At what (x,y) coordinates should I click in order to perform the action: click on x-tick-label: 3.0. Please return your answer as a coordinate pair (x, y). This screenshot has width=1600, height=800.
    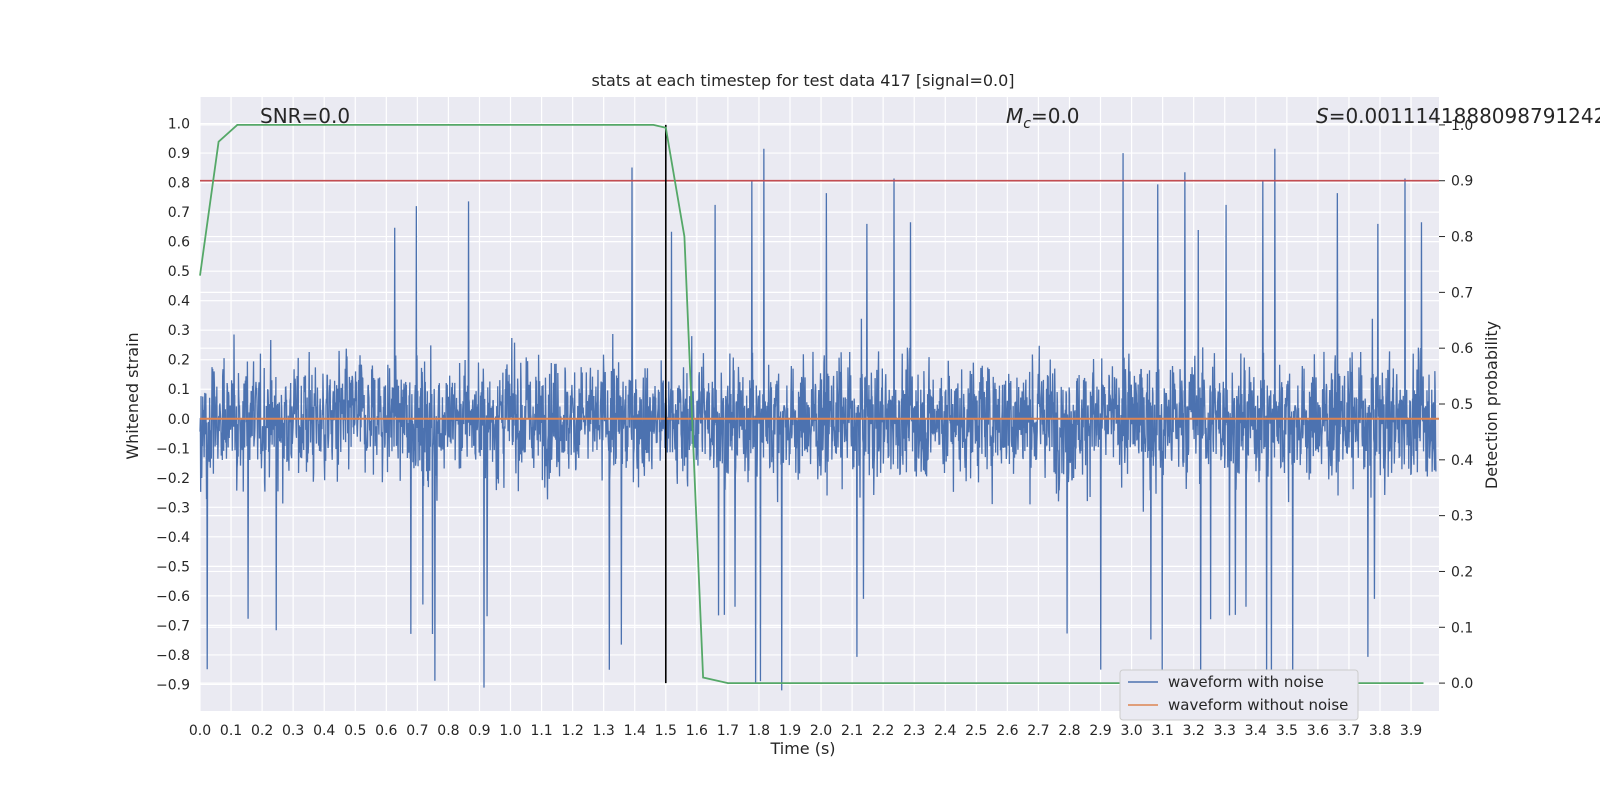
    Looking at the image, I should click on (1131, 731).